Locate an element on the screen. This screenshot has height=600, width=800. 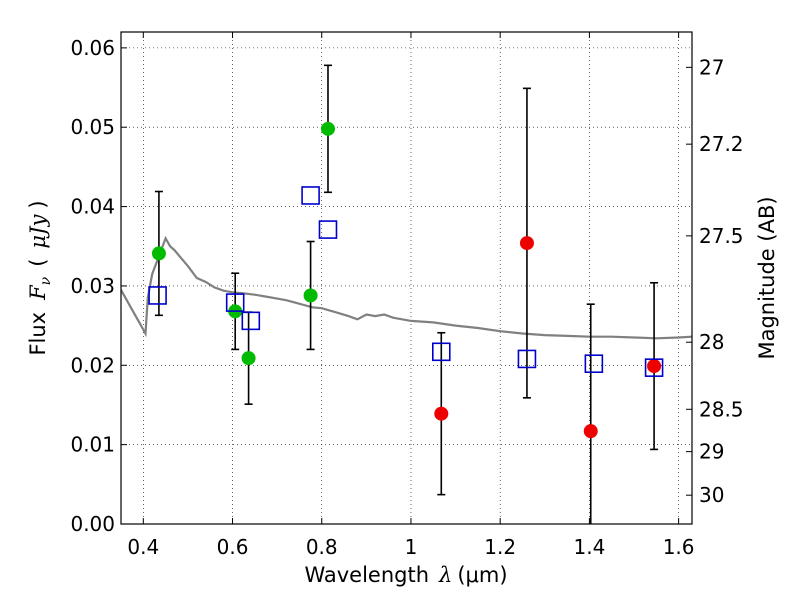
y2-tick-label: 28 is located at coordinates (711, 342).